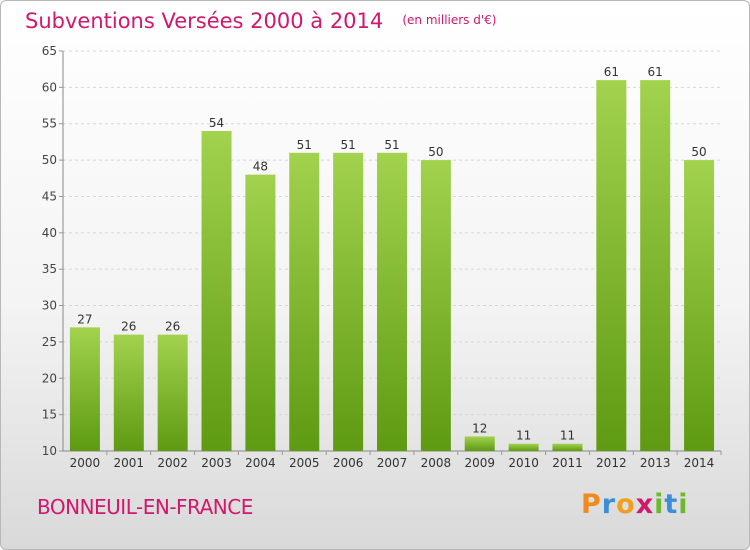 The height and width of the screenshot is (550, 750). Describe the element at coordinates (84, 319) in the screenshot. I see `data-label: 27` at that location.